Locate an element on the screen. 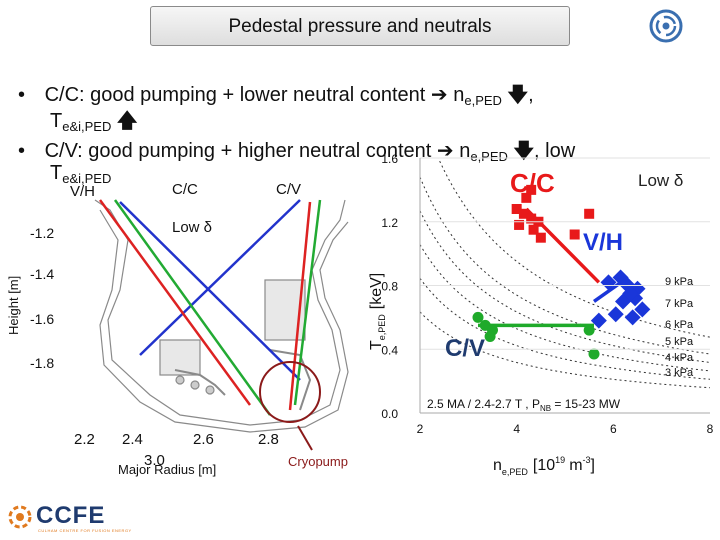  legend-cv: C/V is located at coordinates (288, 189).